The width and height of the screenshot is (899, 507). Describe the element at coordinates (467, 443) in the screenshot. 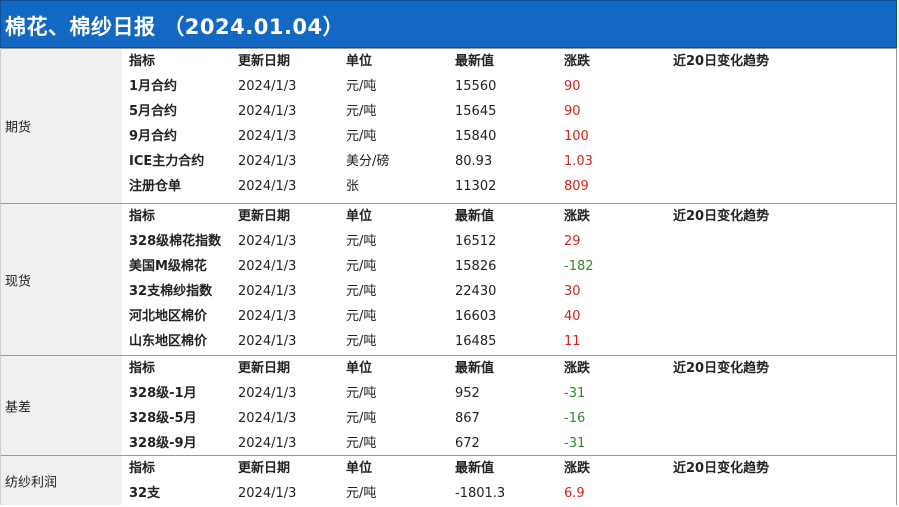

I see `latest-value: 672` at that location.